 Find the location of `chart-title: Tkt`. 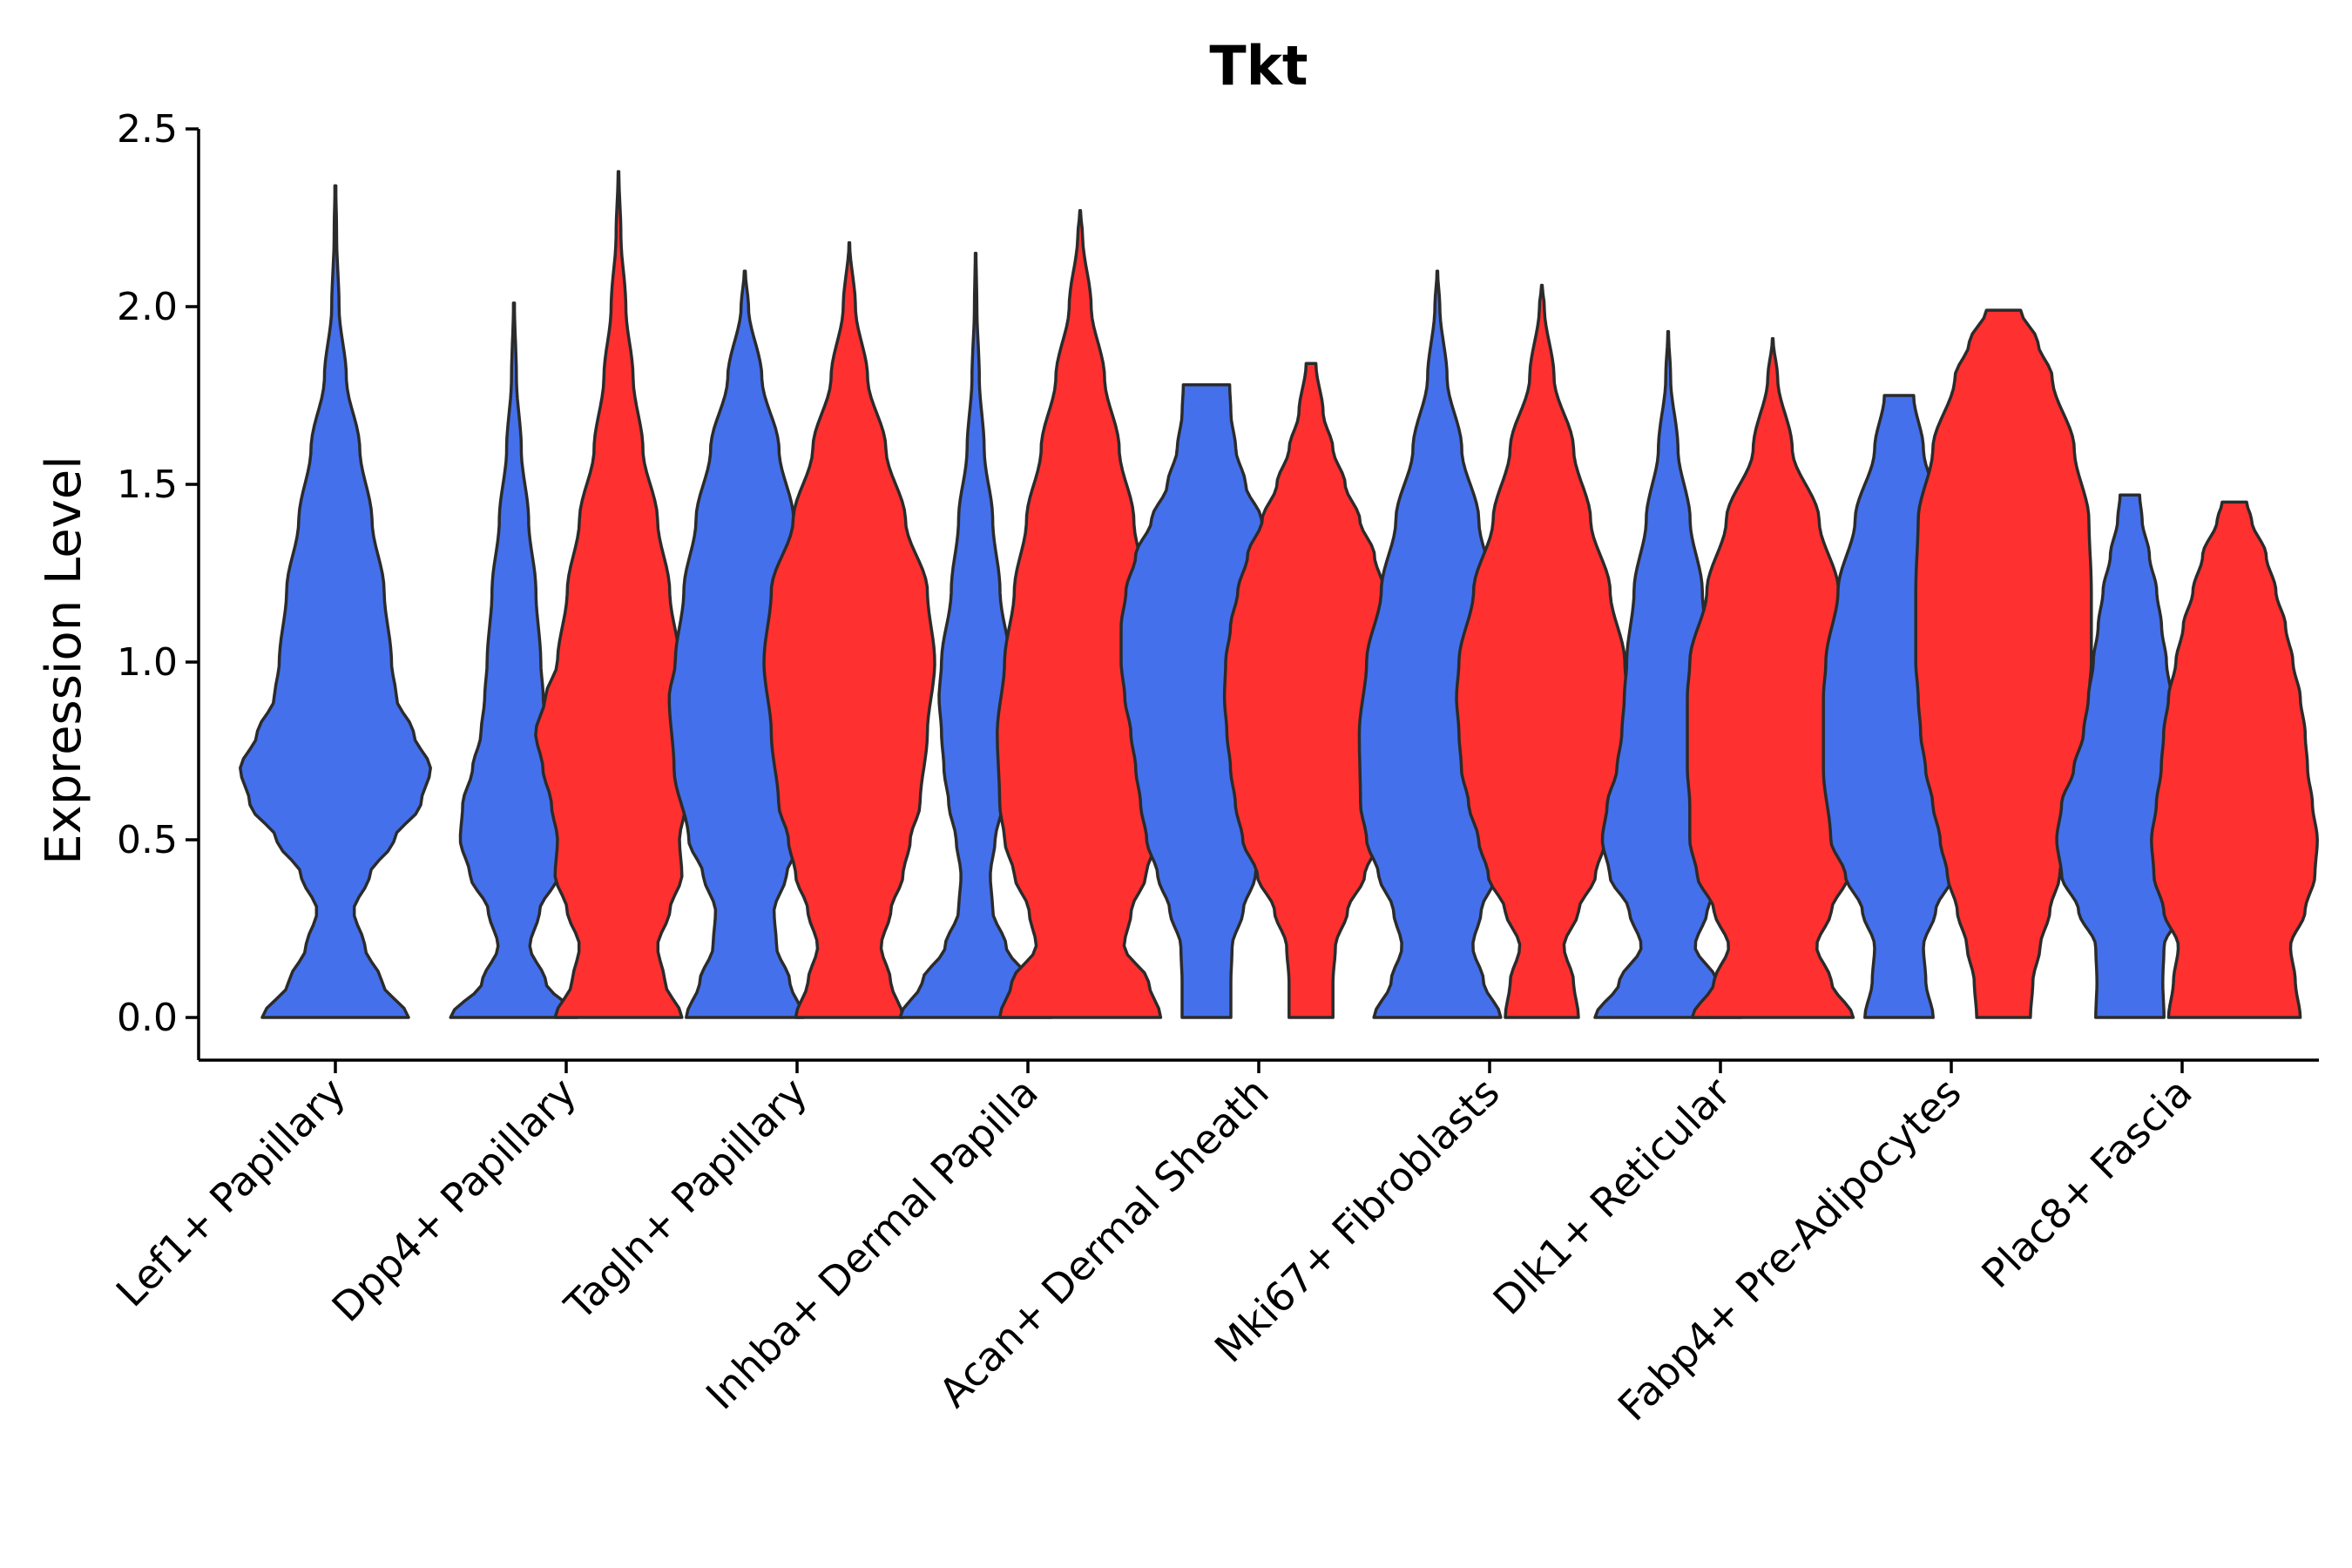

chart-title: Tkt is located at coordinates (1258, 66).